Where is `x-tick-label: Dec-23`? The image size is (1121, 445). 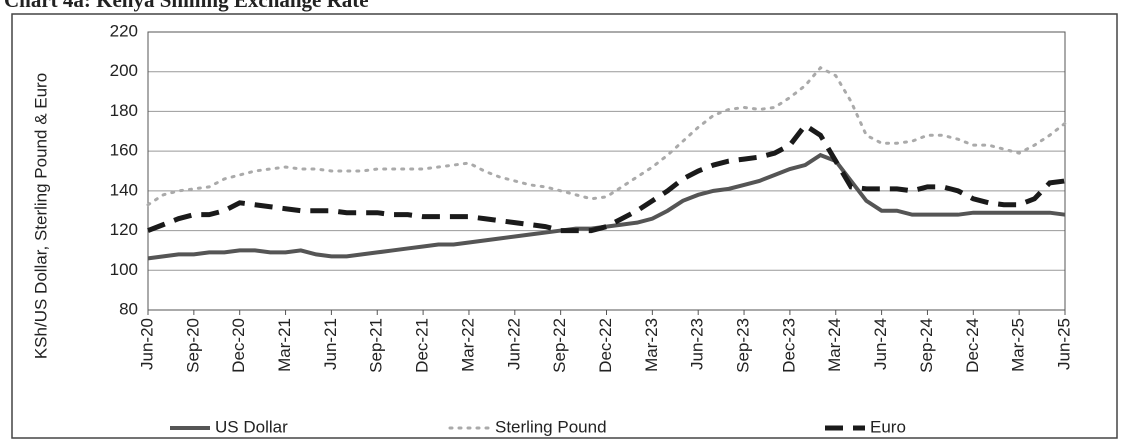 x-tick-label: Dec-23 is located at coordinates (788, 345).